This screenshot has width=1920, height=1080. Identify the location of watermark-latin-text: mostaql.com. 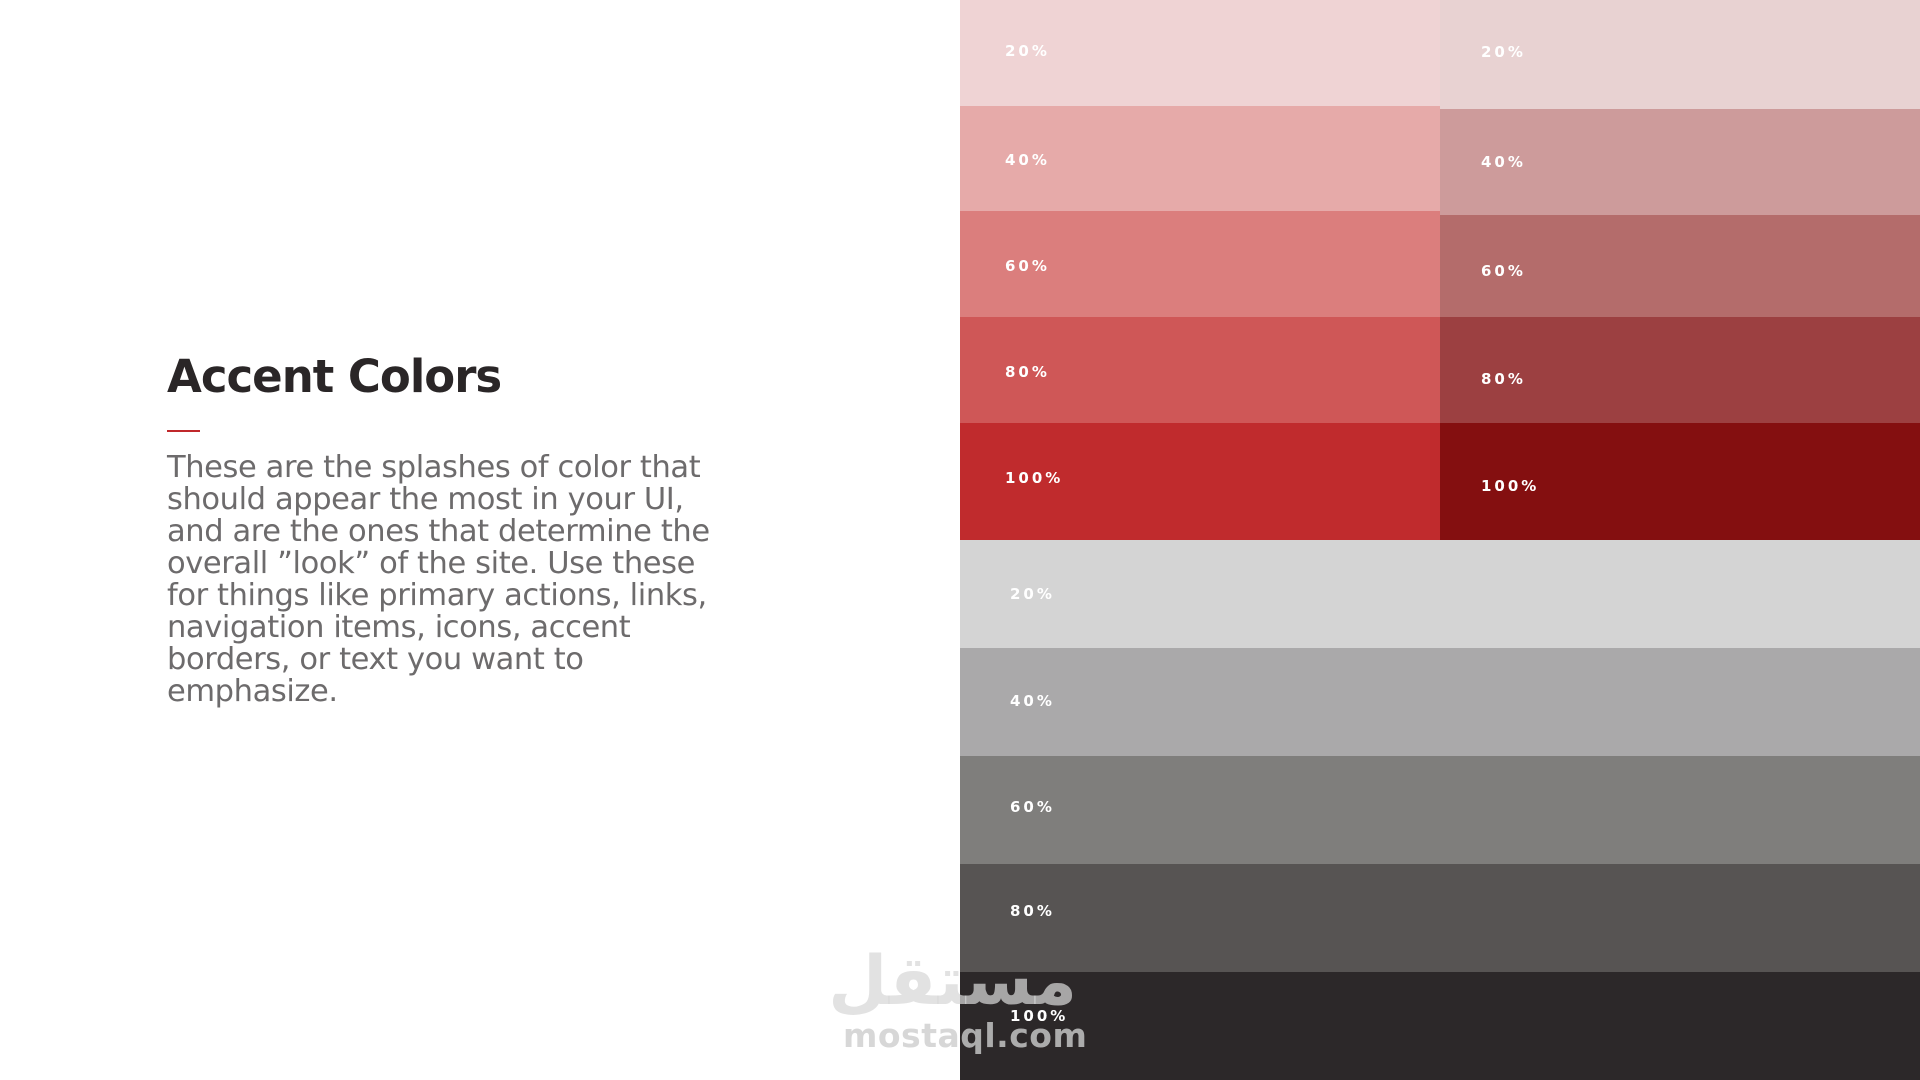
(965, 1035).